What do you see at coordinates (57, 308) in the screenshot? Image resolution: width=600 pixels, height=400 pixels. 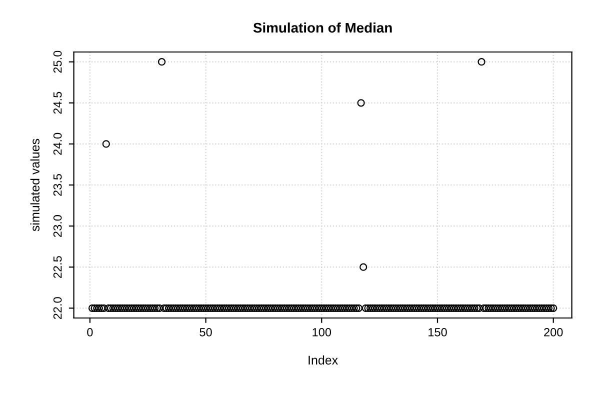 I see `y-tick-label: 22.0` at bounding box center [57, 308].